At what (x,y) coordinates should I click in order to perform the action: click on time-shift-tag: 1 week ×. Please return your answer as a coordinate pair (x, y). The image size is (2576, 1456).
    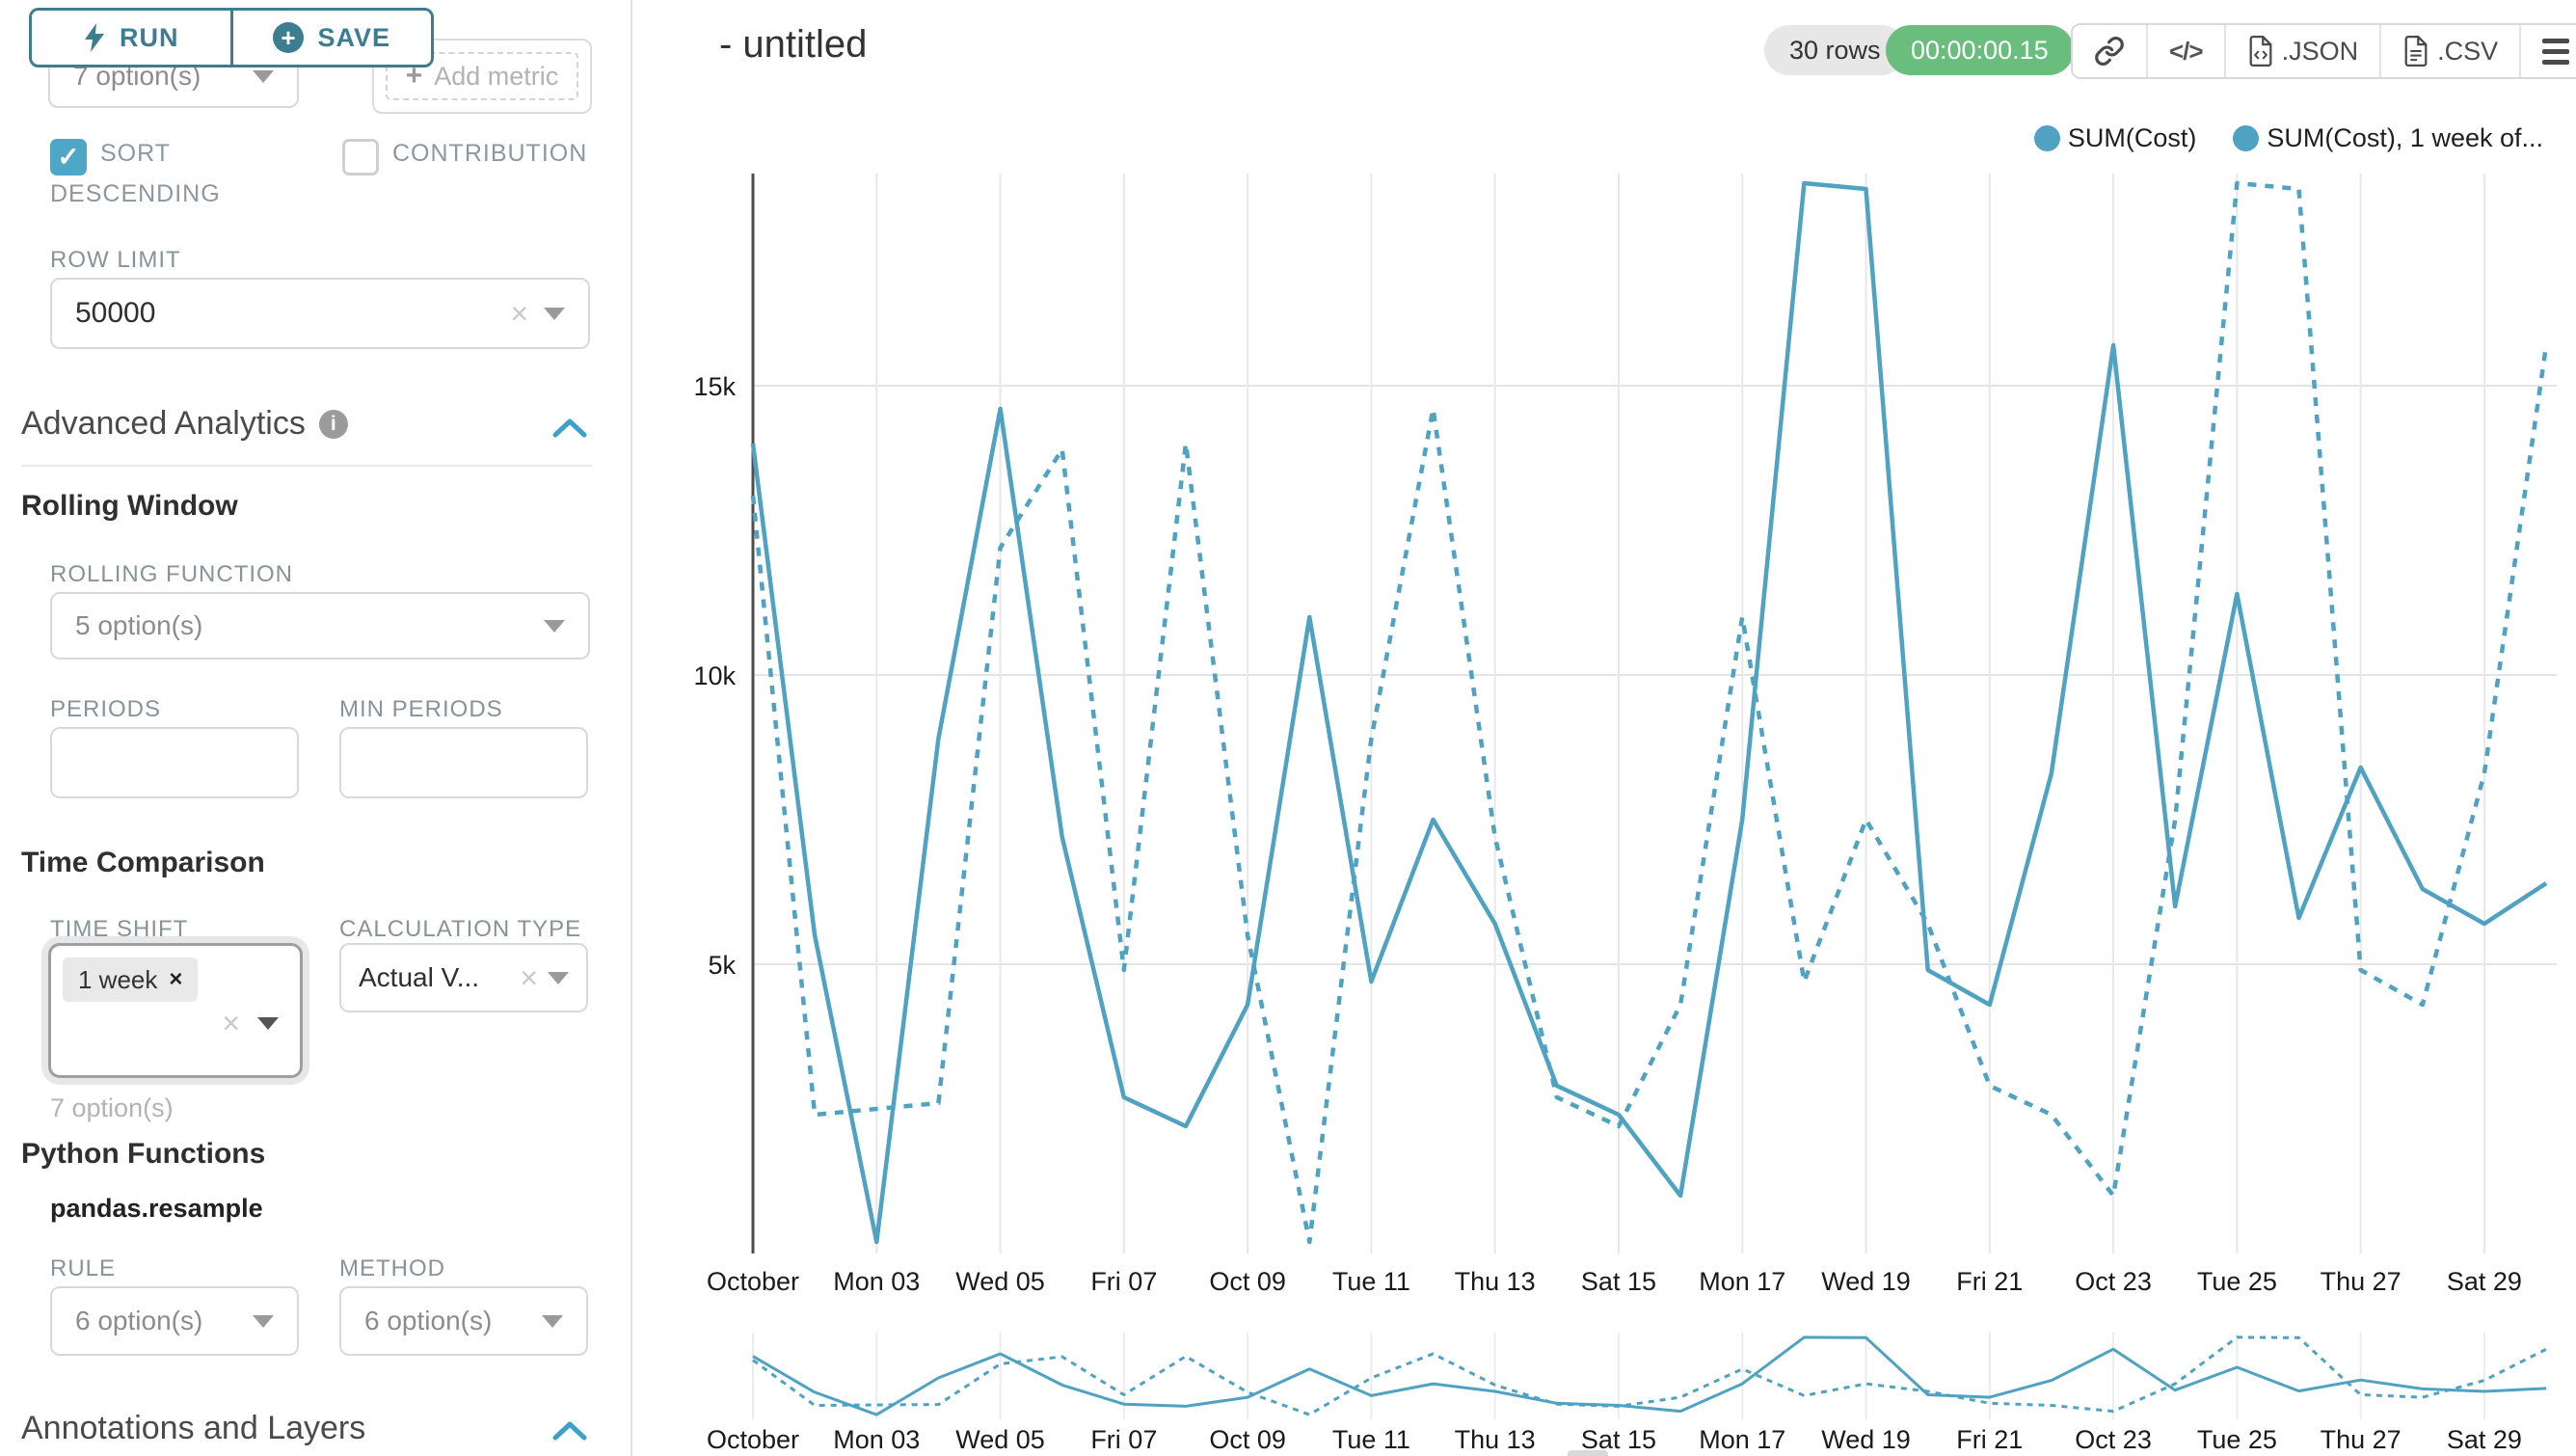
    Looking at the image, I should click on (131, 980).